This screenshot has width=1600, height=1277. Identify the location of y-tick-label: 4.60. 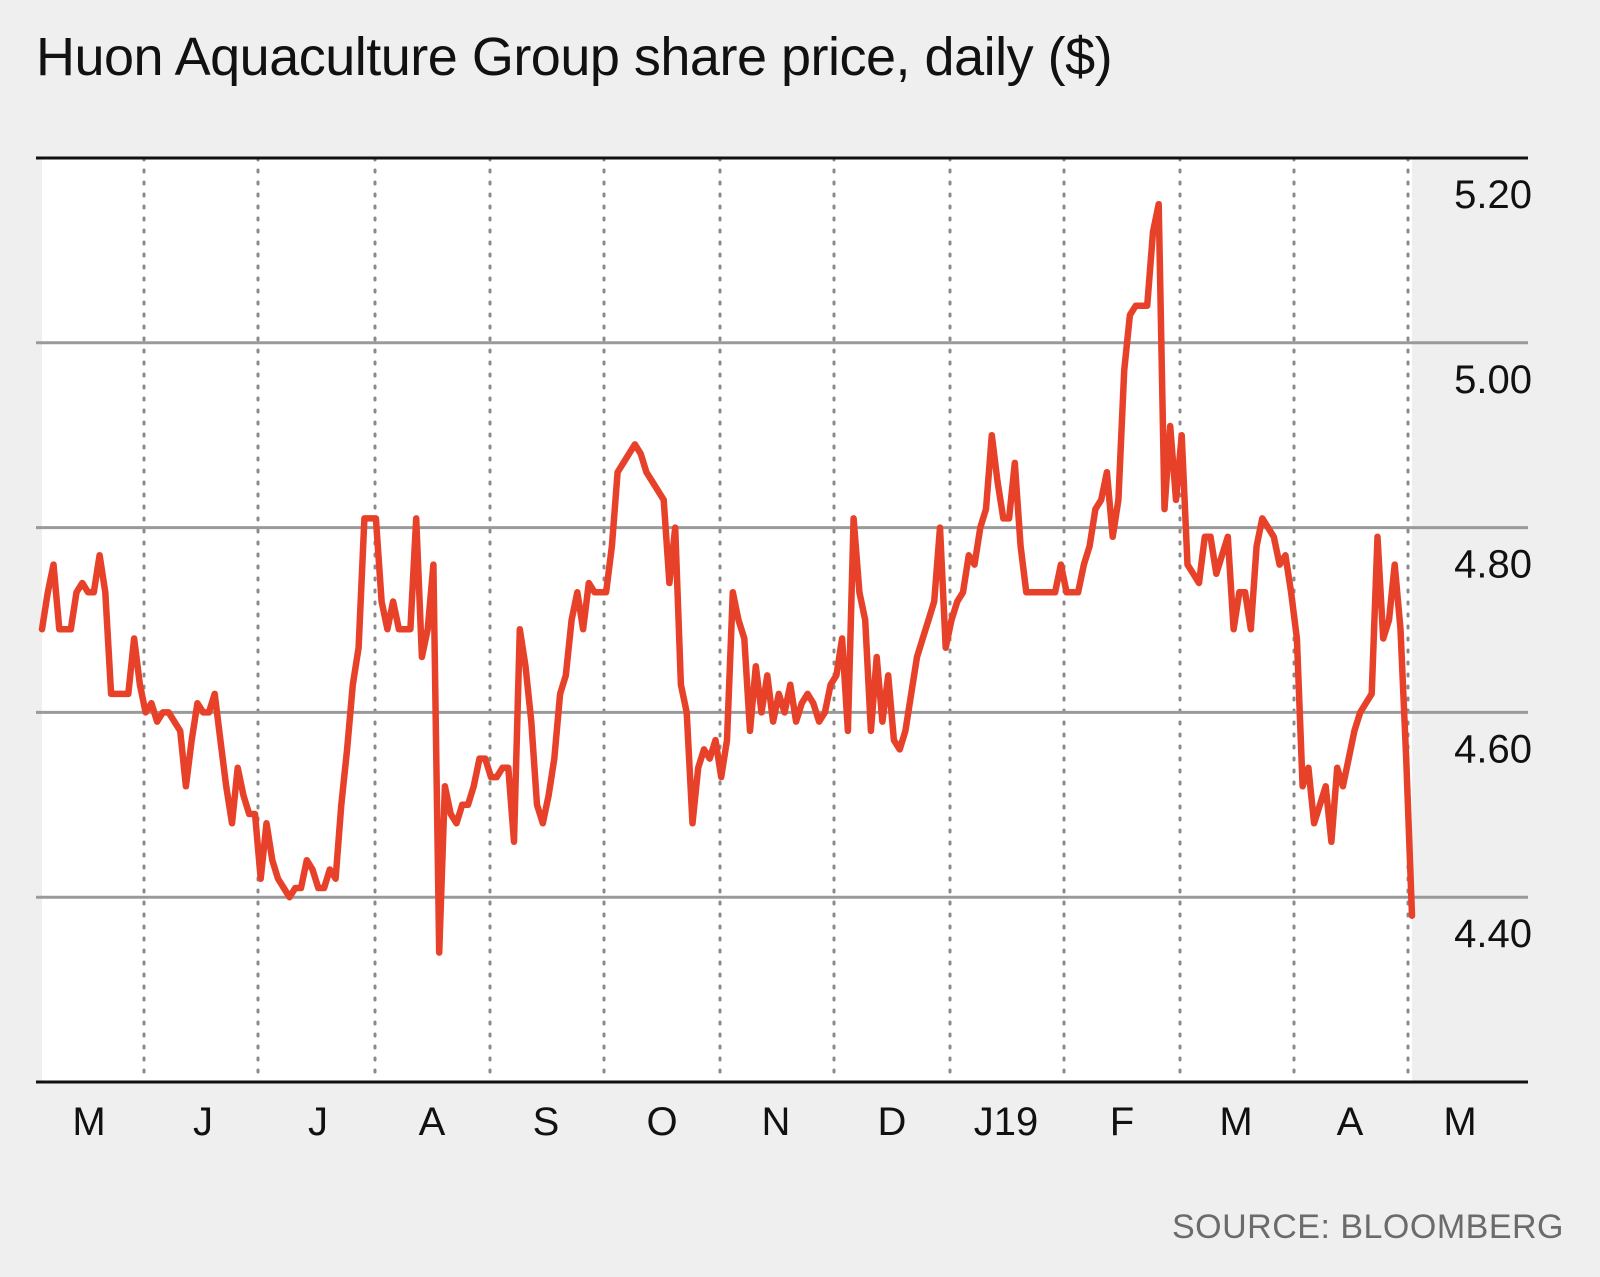
(1493, 749).